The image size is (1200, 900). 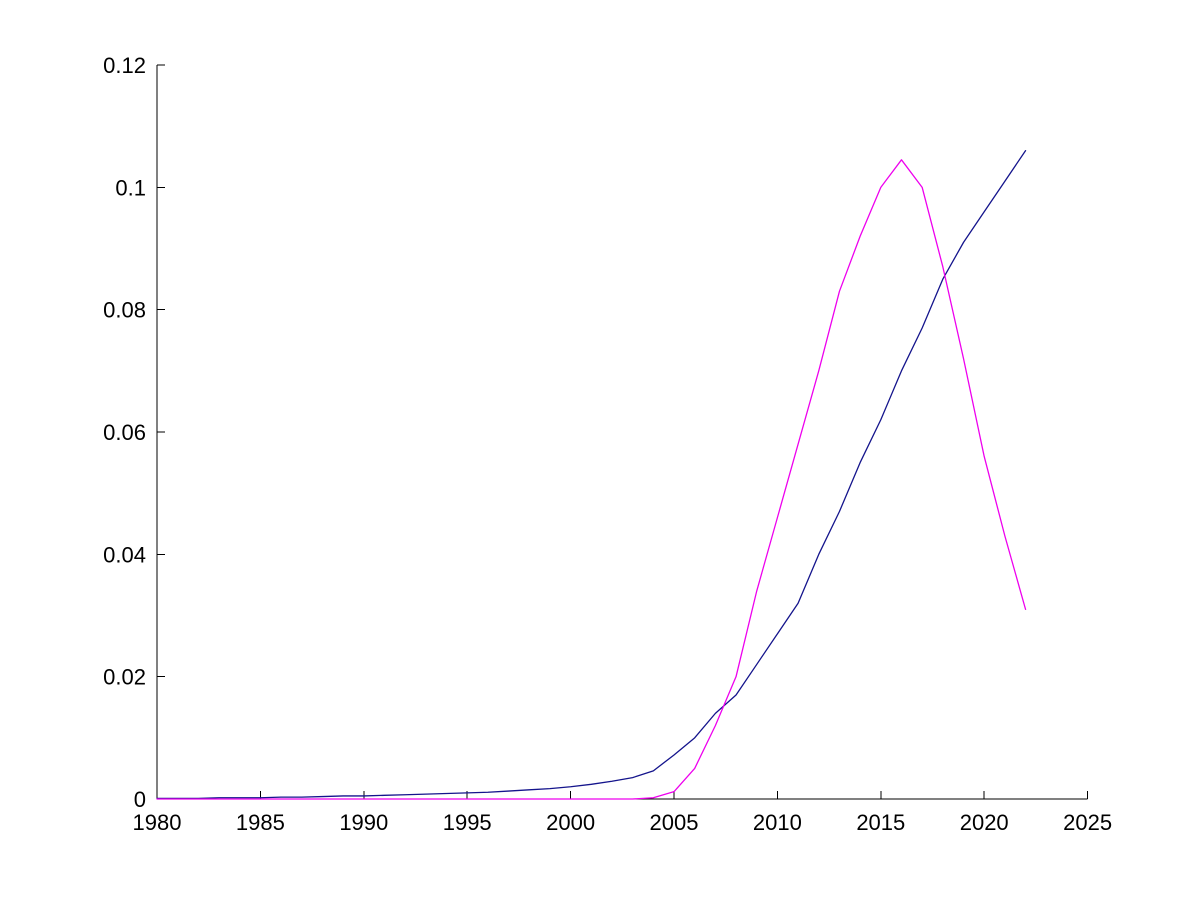 I want to click on x-tick-label: 2000, so click(x=570, y=822).